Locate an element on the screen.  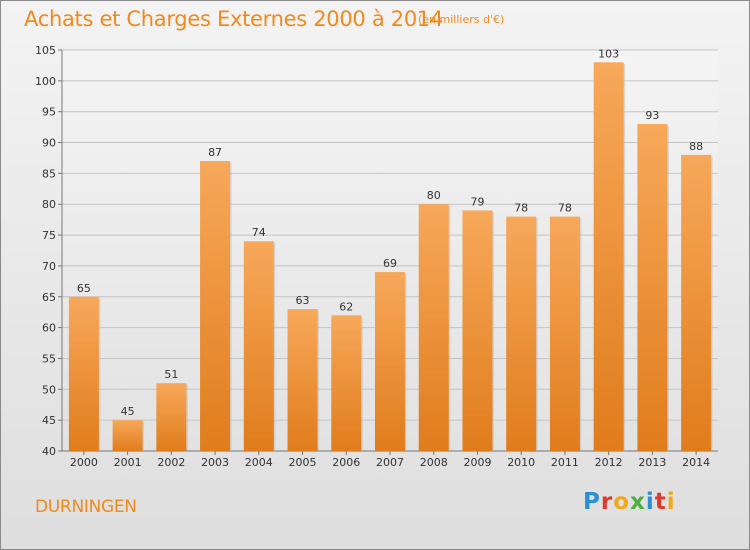
y-tick-label: 55 is located at coordinates (49, 358).